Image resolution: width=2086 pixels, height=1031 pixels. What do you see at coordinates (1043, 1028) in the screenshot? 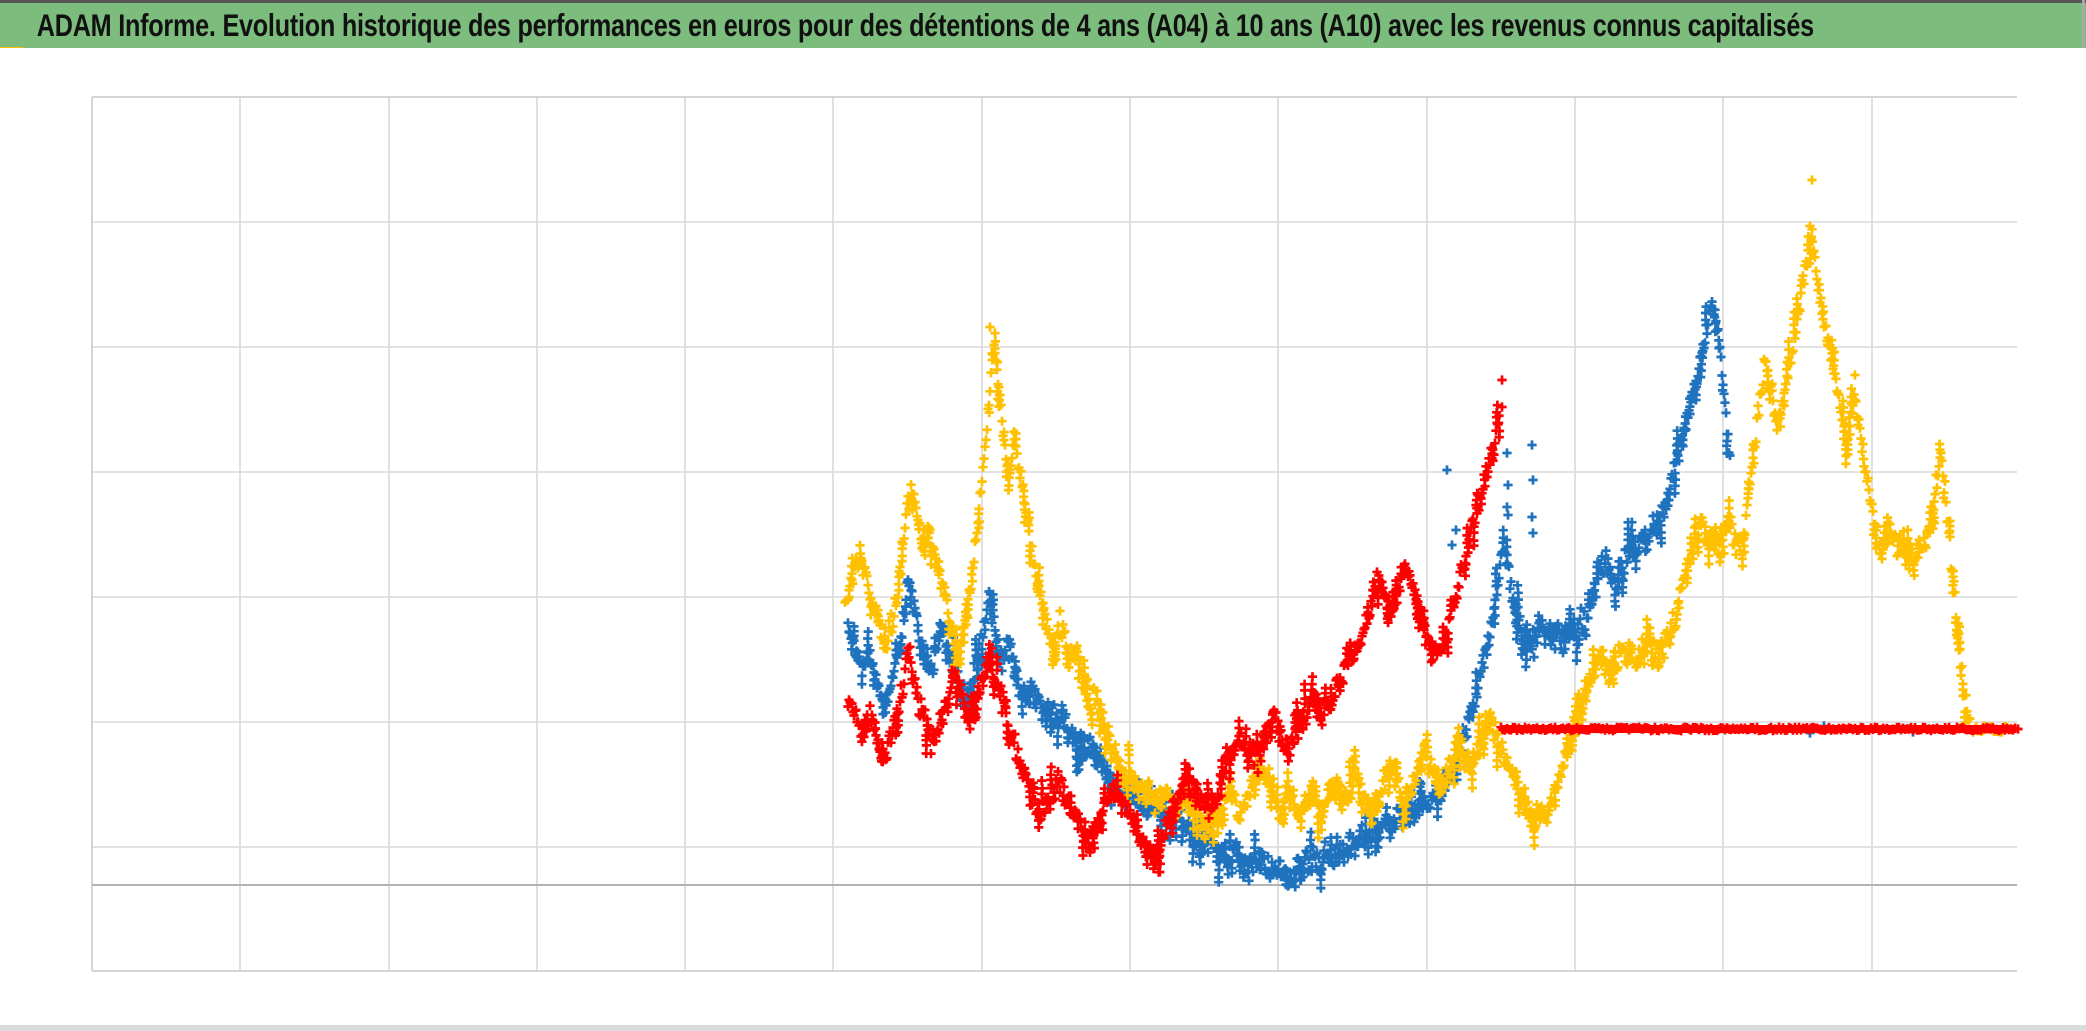
I see `window-bottom-strip` at bounding box center [1043, 1028].